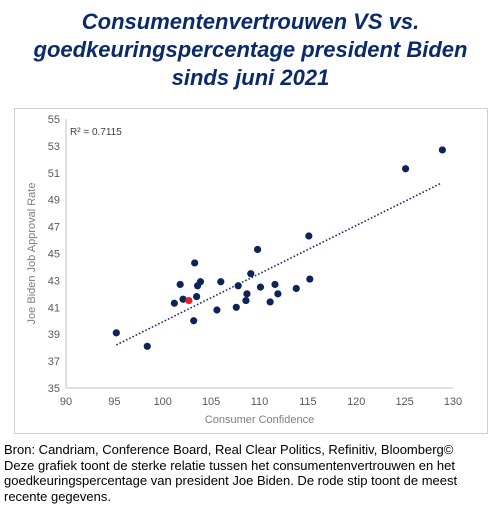 The width and height of the screenshot is (501, 516). What do you see at coordinates (250, 77) in the screenshot?
I see `title-line-3: sinds juni 2021` at bounding box center [250, 77].